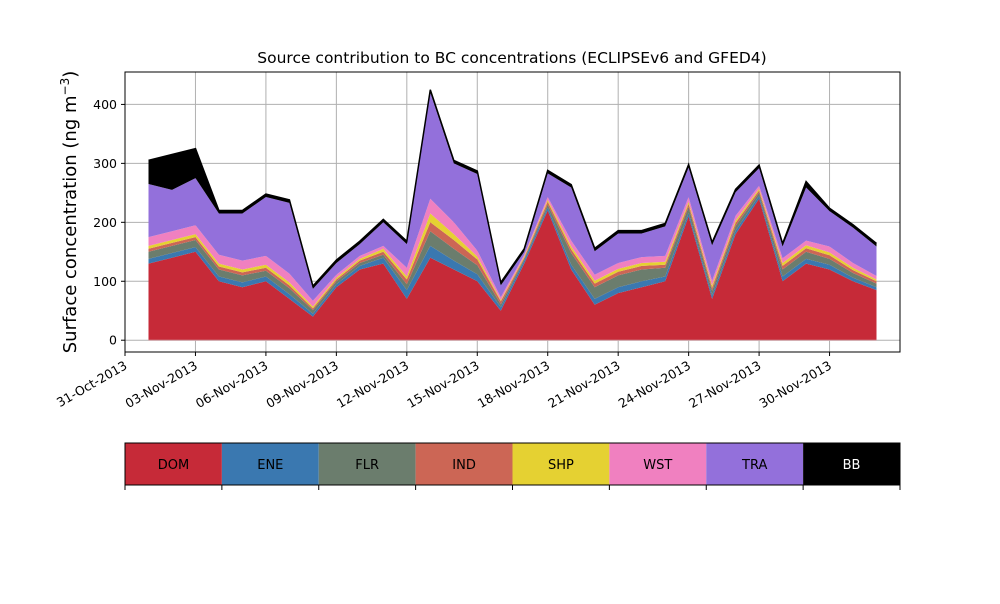  I want to click on y-tick-label: 200, so click(105, 222).